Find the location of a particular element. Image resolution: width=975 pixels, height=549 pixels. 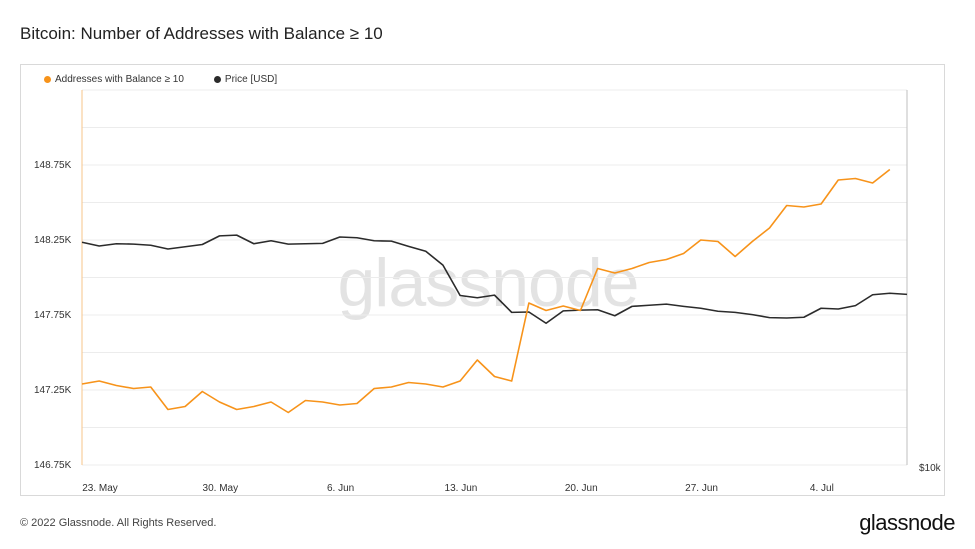

legend-item-addresses: Addresses with Balance ≥ 10 is located at coordinates (114, 79).